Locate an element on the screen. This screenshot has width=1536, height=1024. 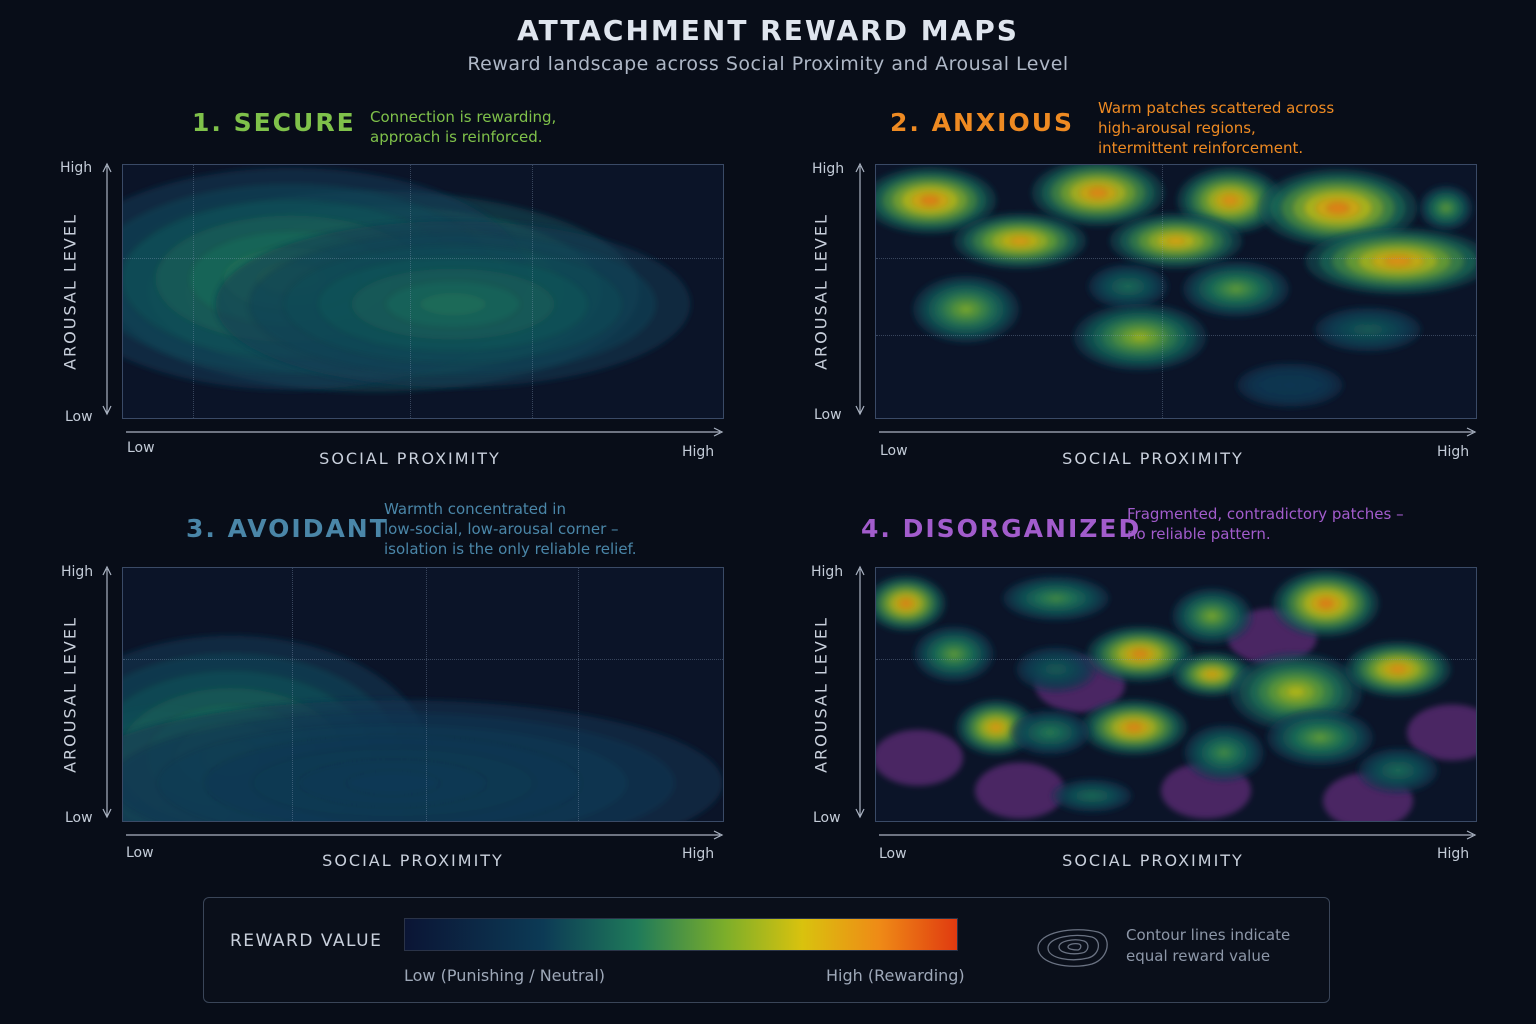
colorbar-high-label: High (Rewarding) is located at coordinates (895, 975).